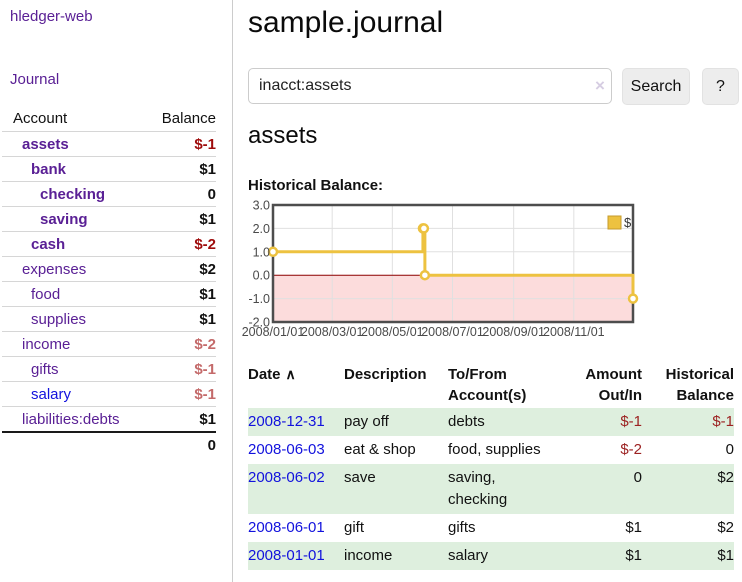 The image size is (742, 582). I want to click on account-link: checking, so click(73, 194).